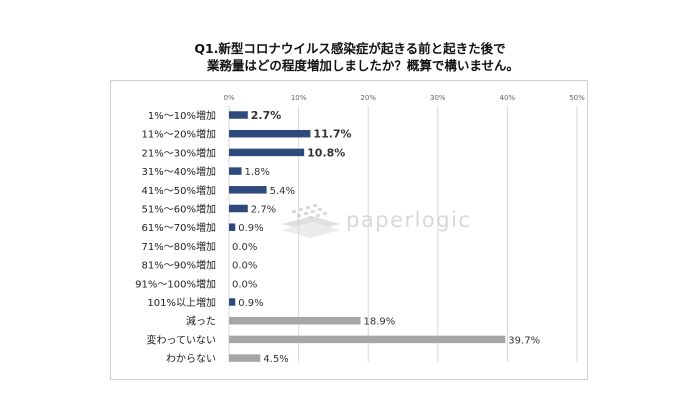 Image resolution: width=700 pixels, height=400 pixels. Describe the element at coordinates (179, 190) in the screenshot. I see `category-label: 41%〜50%増加` at that location.